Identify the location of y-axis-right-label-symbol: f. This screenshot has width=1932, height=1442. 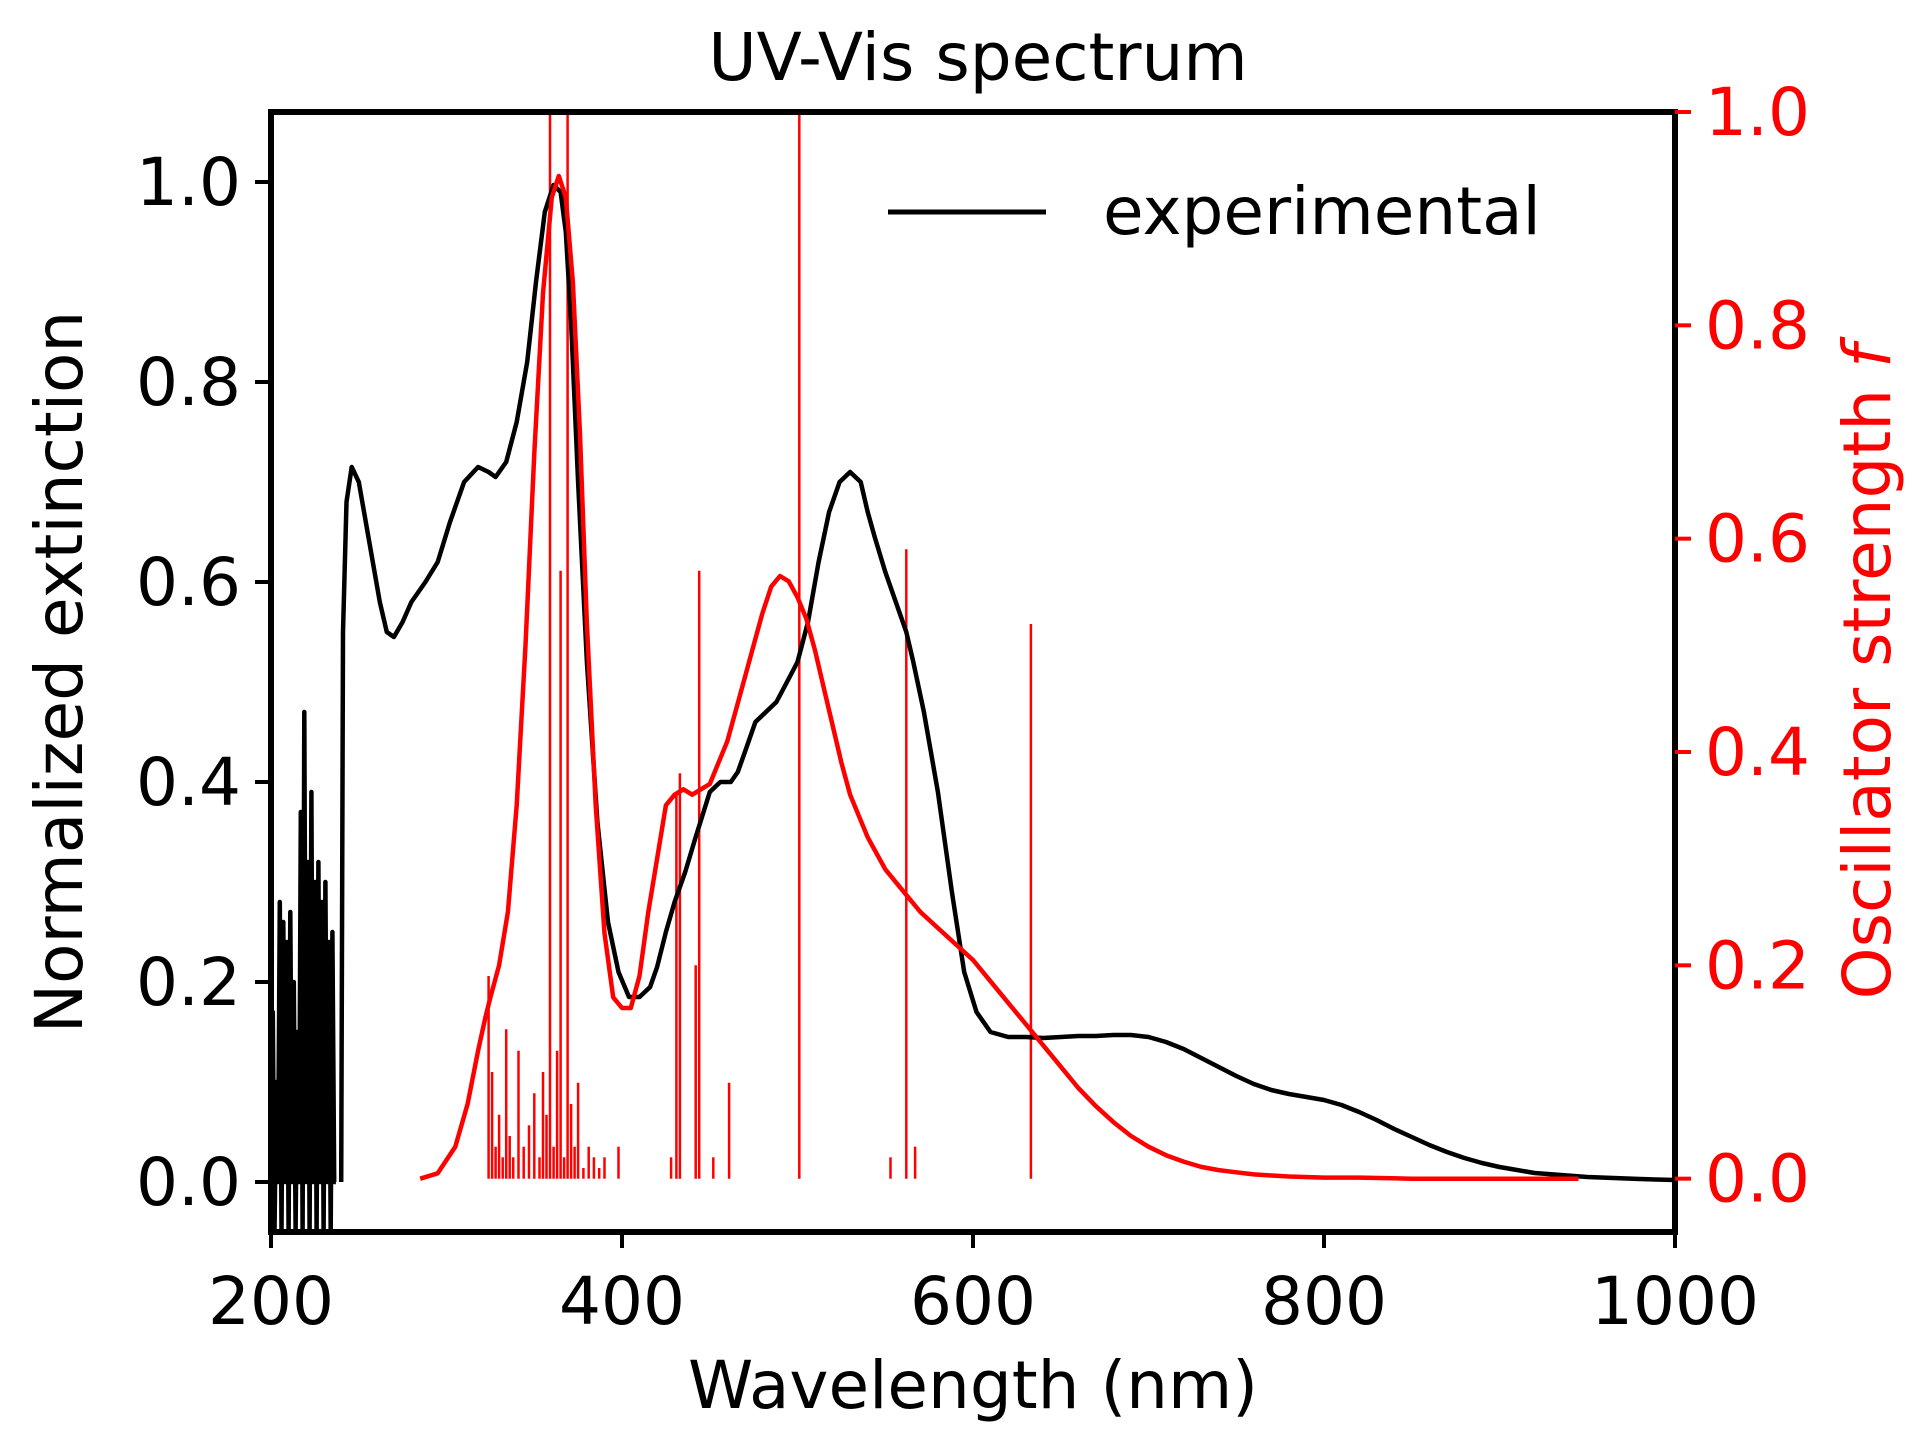
(1867, 352).